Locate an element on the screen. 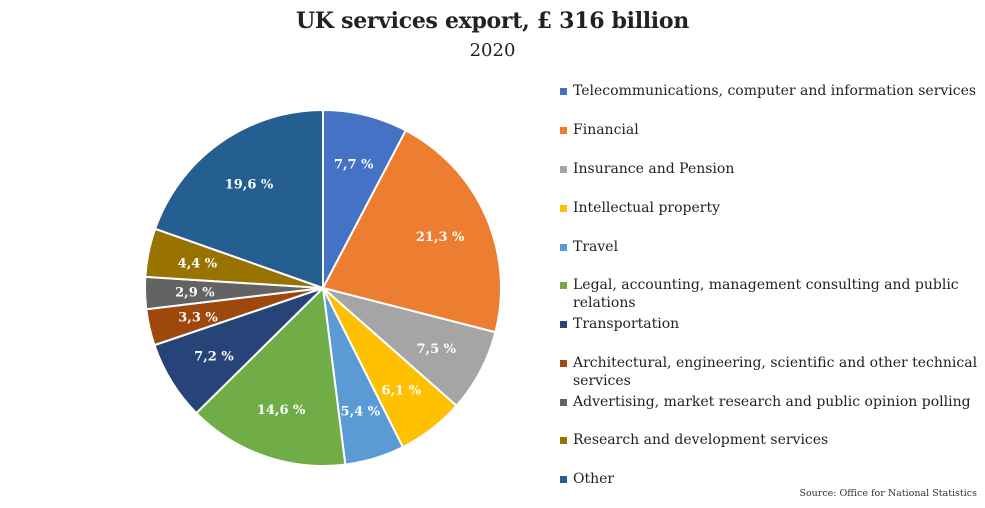  slice-label-4: 6,1 % is located at coordinates (401, 391).